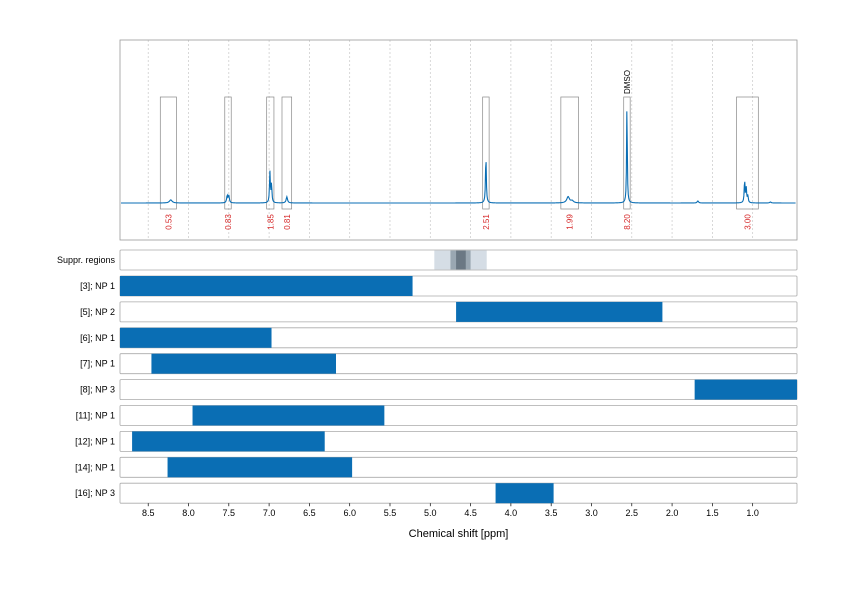 The image size is (842, 595). Describe the element at coordinates (752, 513) in the screenshot. I see `x-tick-label: 1.0` at that location.